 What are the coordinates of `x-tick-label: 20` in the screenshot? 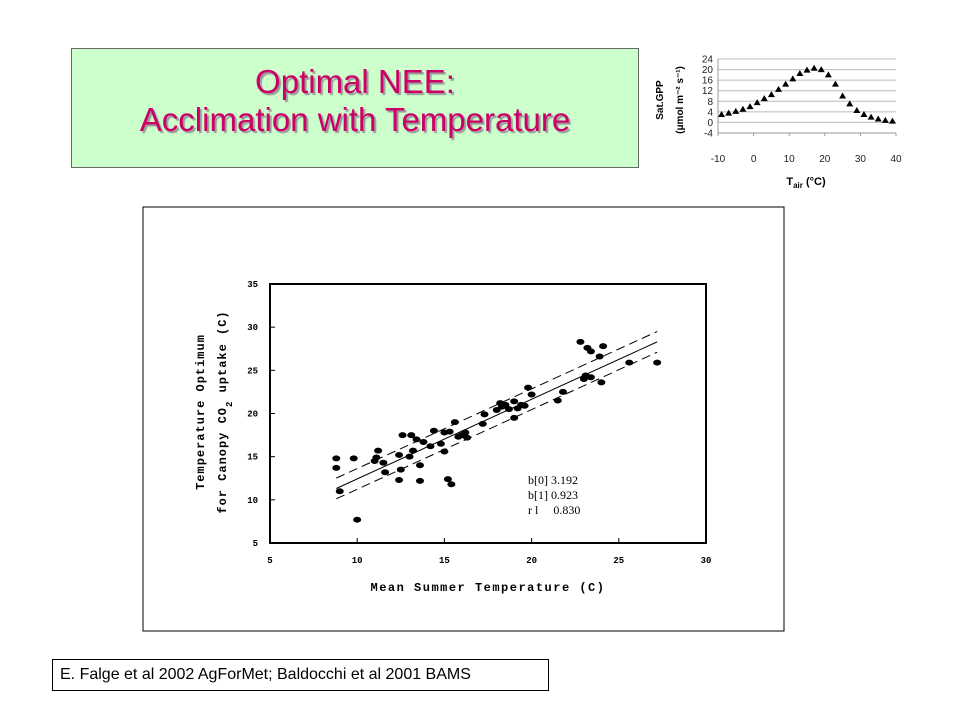 It's located at (531, 561).